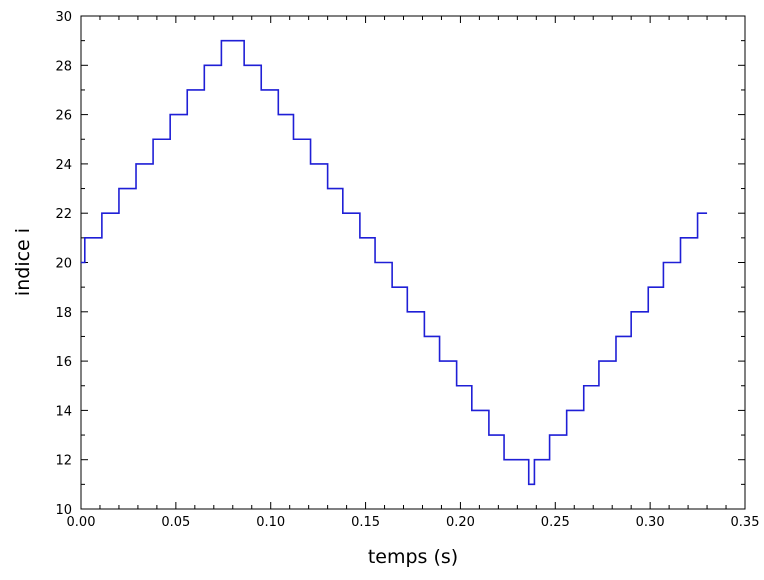 The image size is (764, 580). What do you see at coordinates (63, 116) in the screenshot?
I see `y-tick-label: 26` at bounding box center [63, 116].